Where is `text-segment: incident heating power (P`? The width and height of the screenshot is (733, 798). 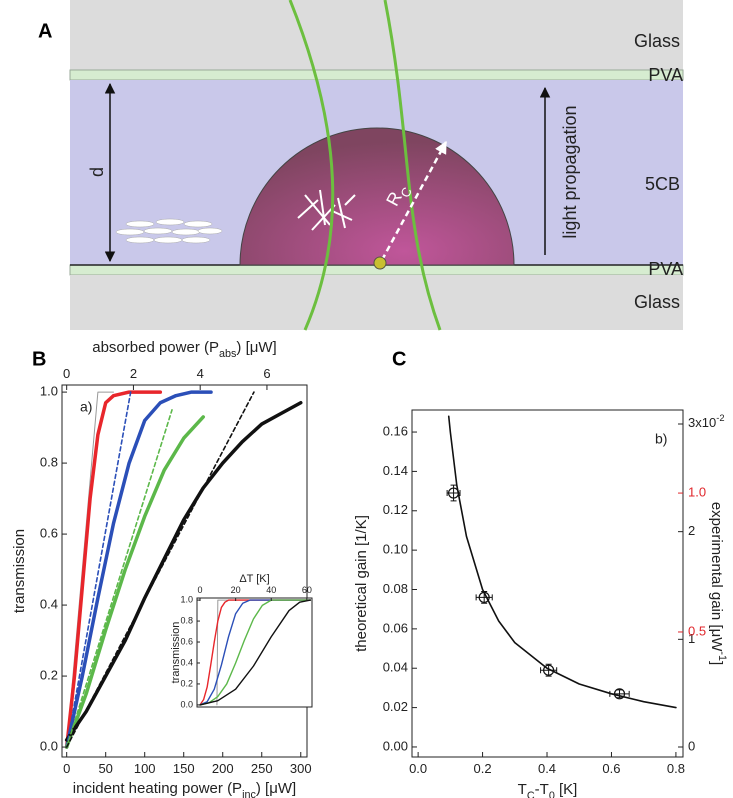 text-segment: incident heating power (P is located at coordinates (157, 788).